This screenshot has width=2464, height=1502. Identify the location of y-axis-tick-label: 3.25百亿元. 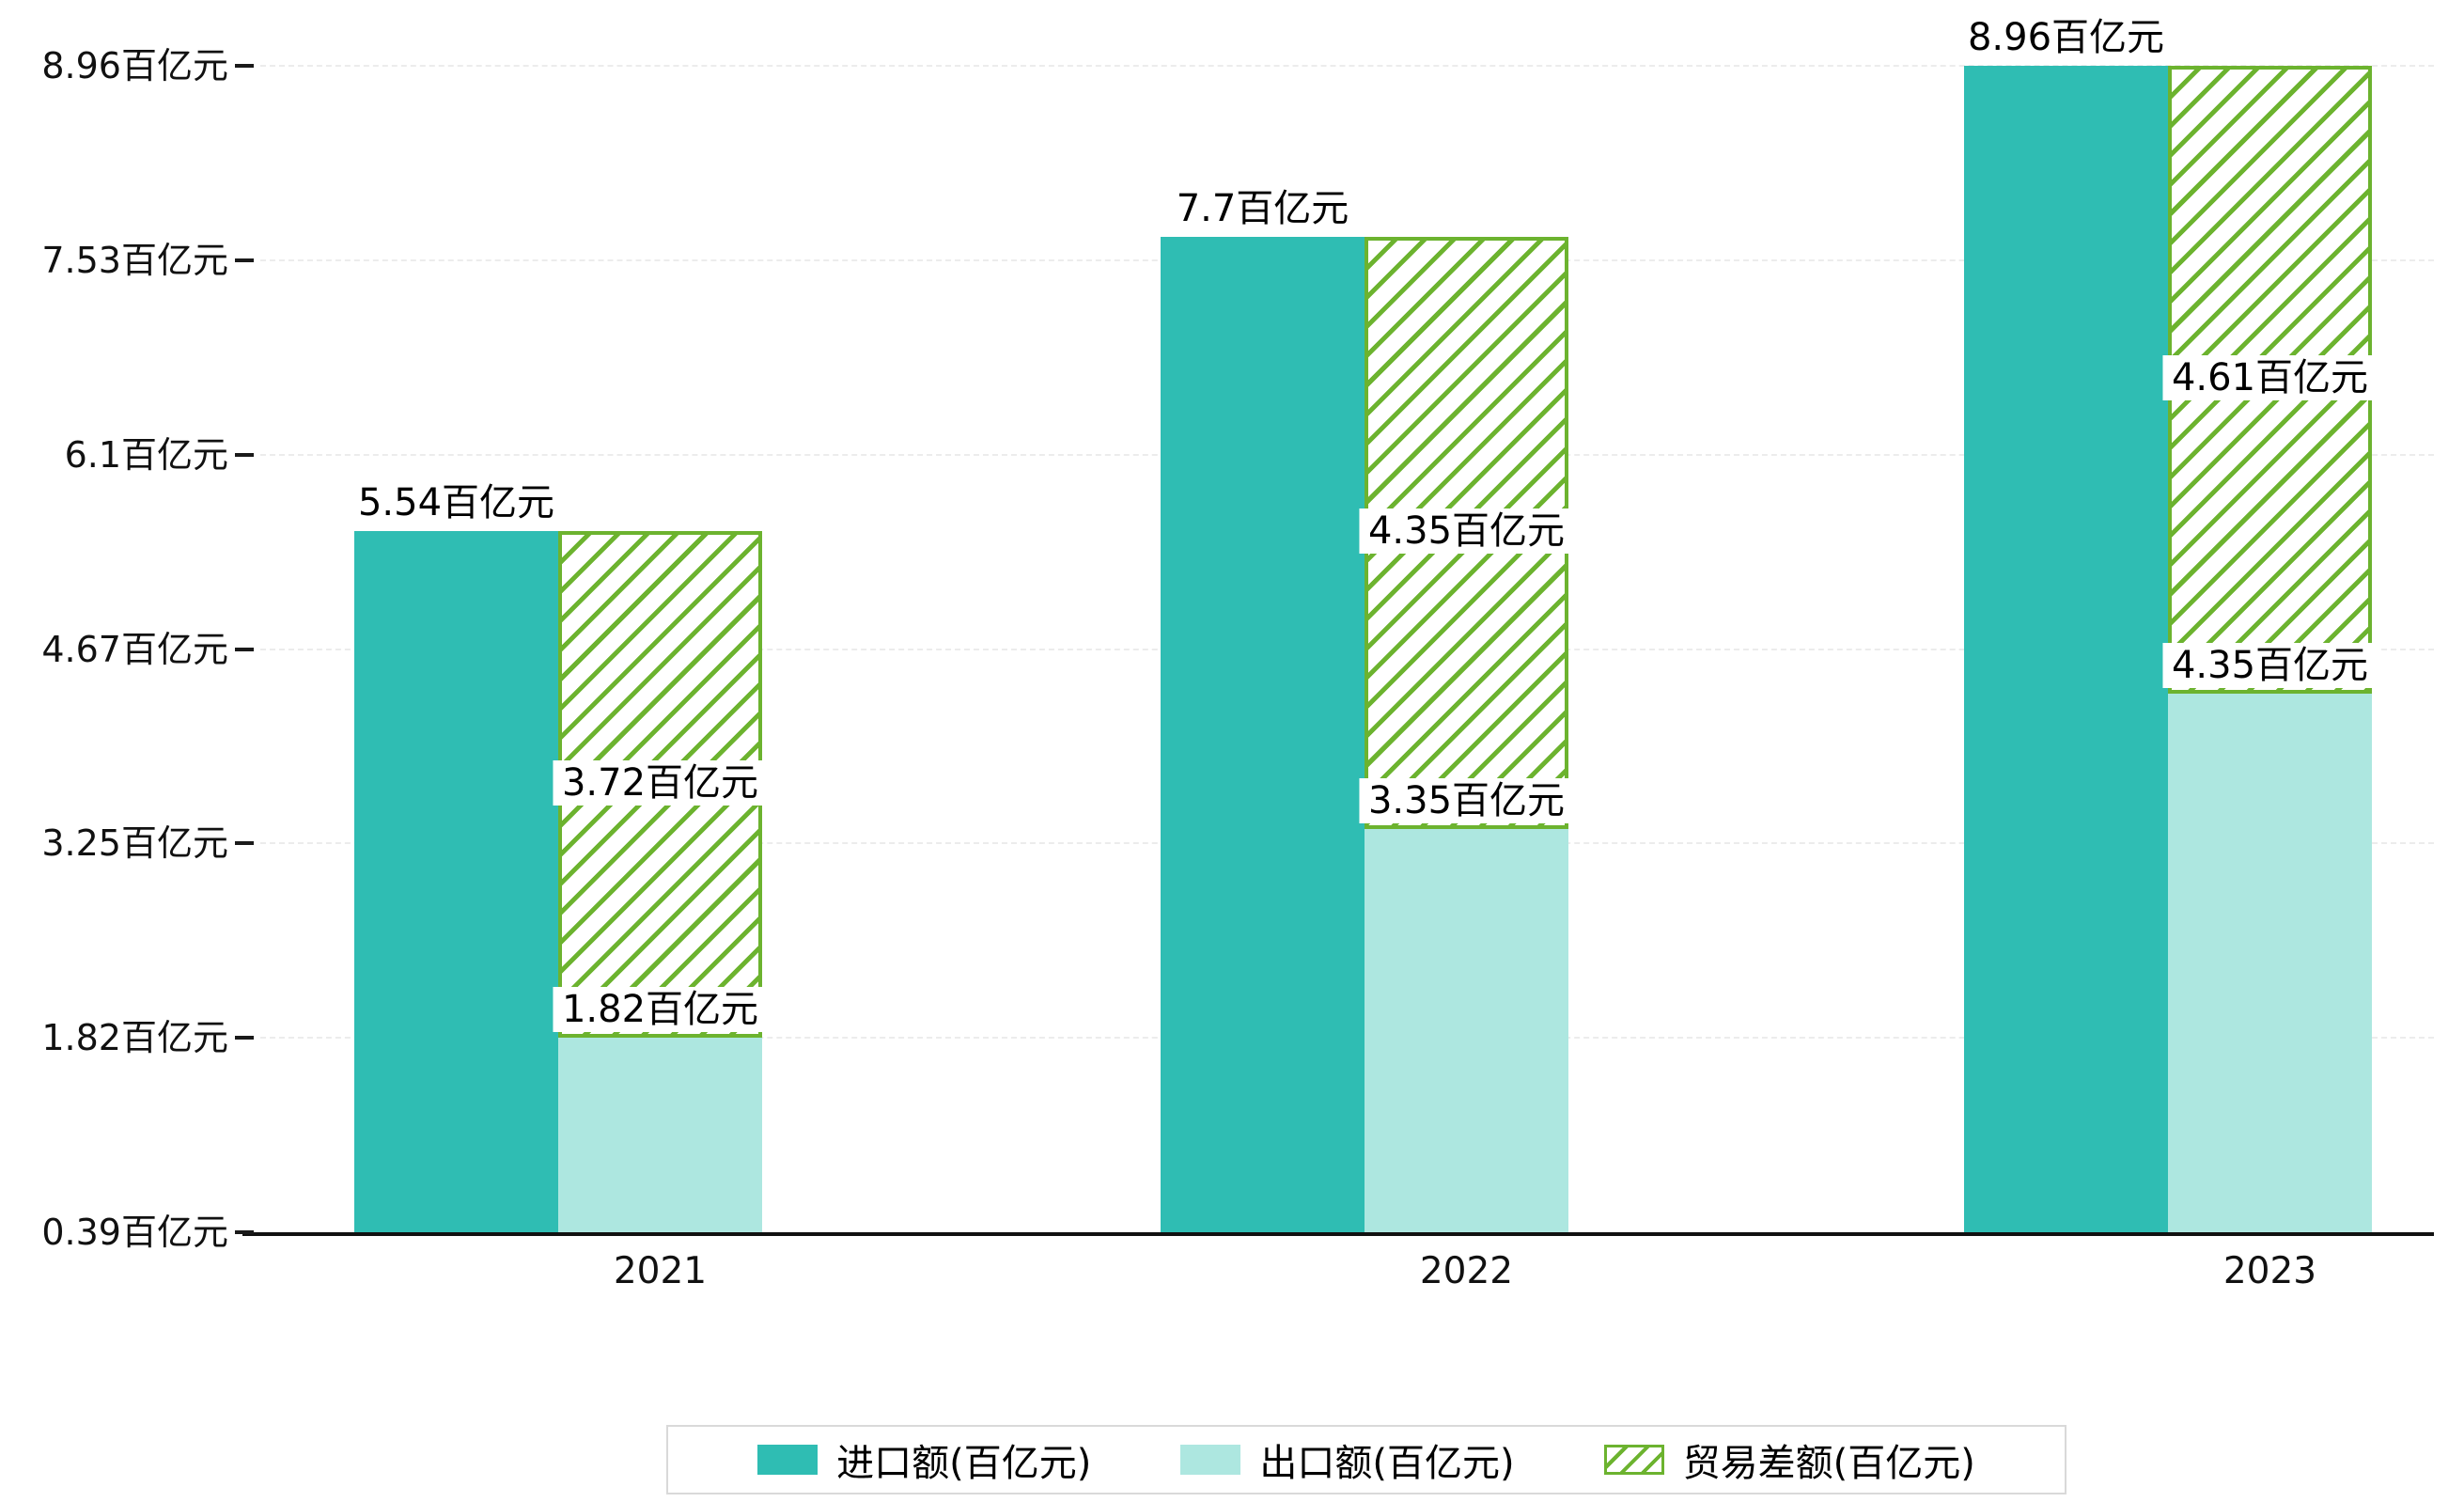
(134, 842).